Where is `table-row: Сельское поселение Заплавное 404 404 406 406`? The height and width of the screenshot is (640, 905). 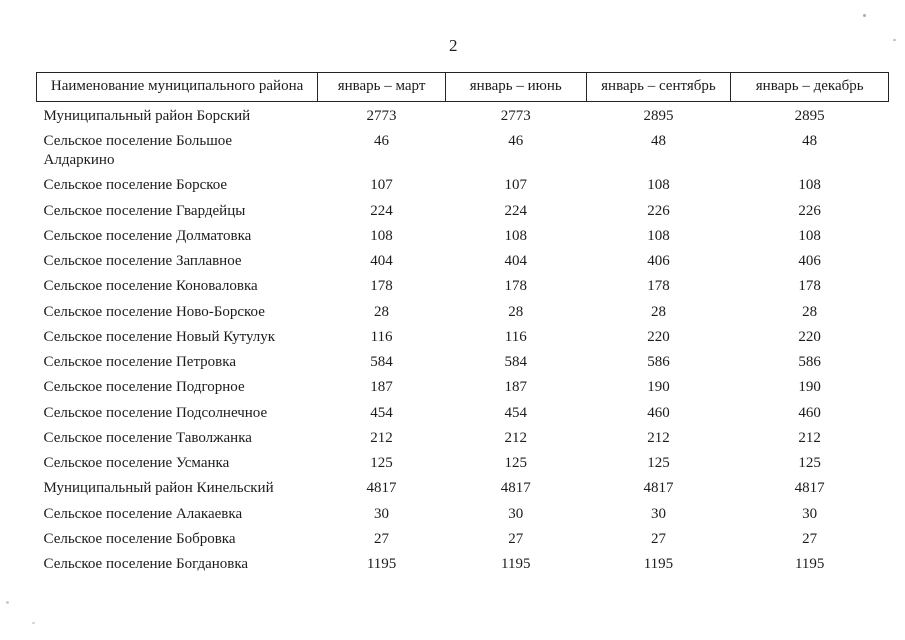
table-row: Сельское поселение Заплавное 404 404 406 406 is located at coordinates (463, 261).